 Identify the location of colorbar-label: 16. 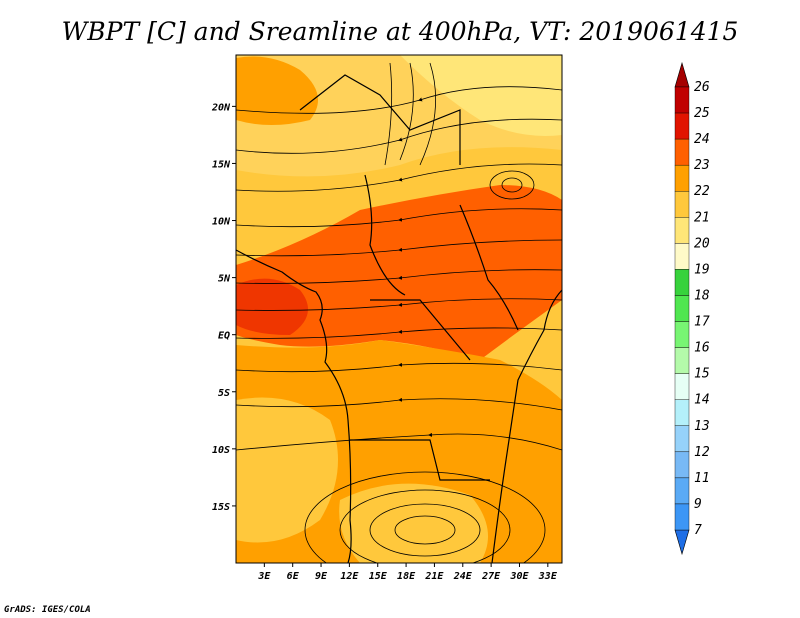
(702, 348).